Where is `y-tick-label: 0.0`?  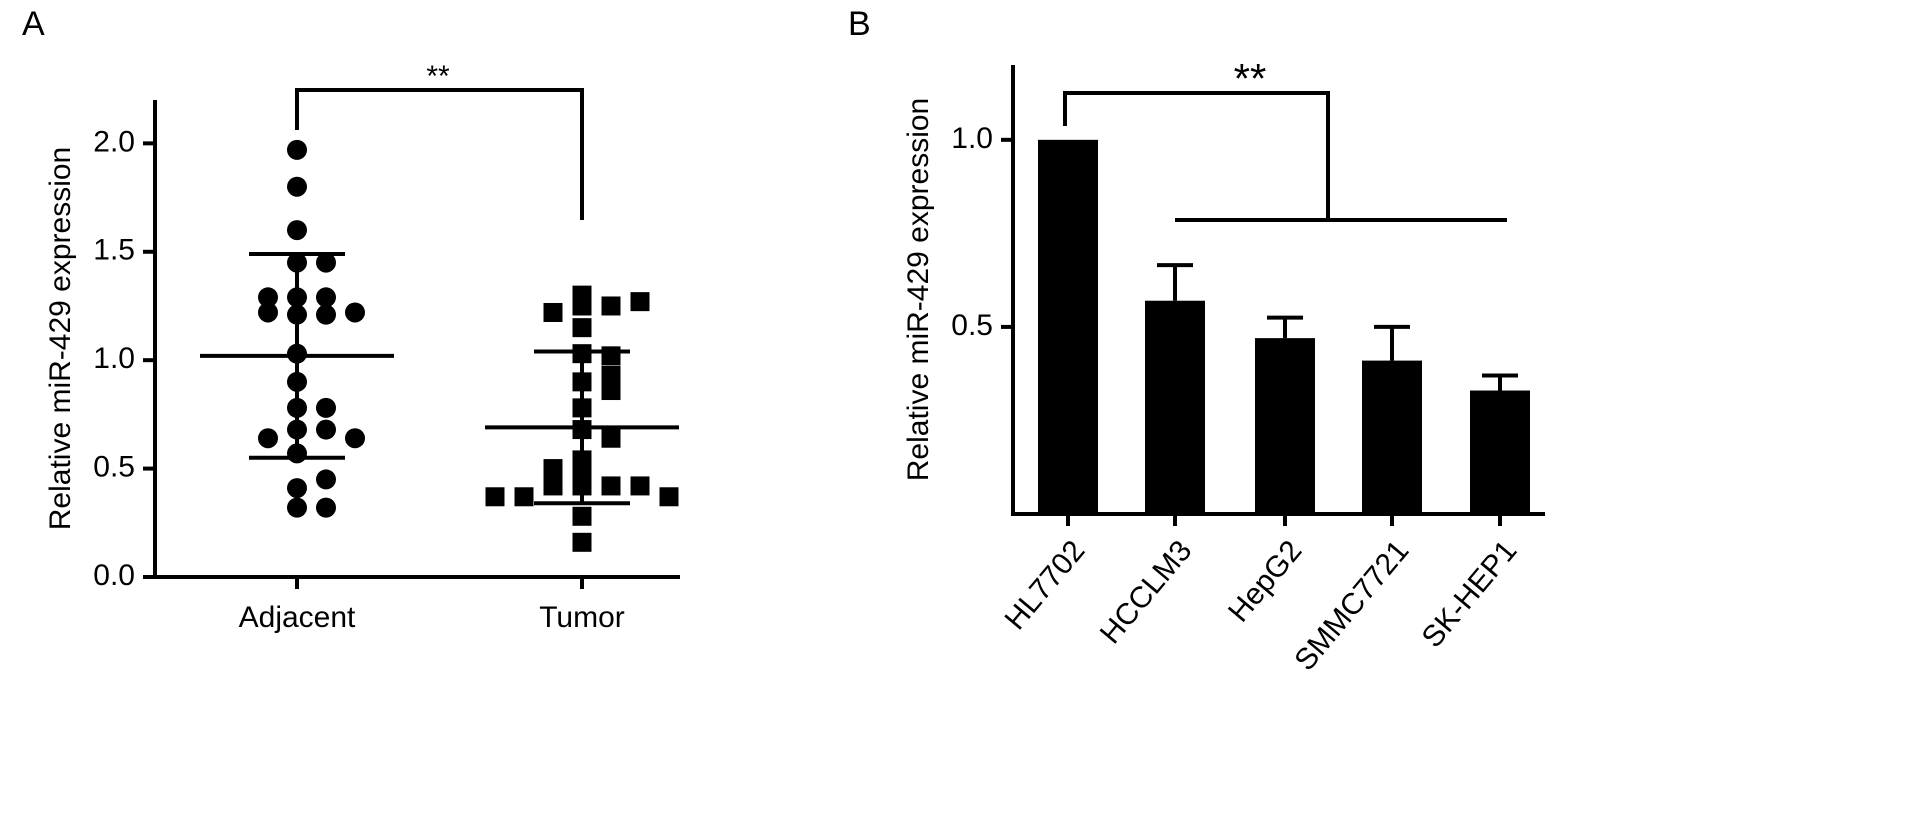
y-tick-label: 0.0 is located at coordinates (114, 575).